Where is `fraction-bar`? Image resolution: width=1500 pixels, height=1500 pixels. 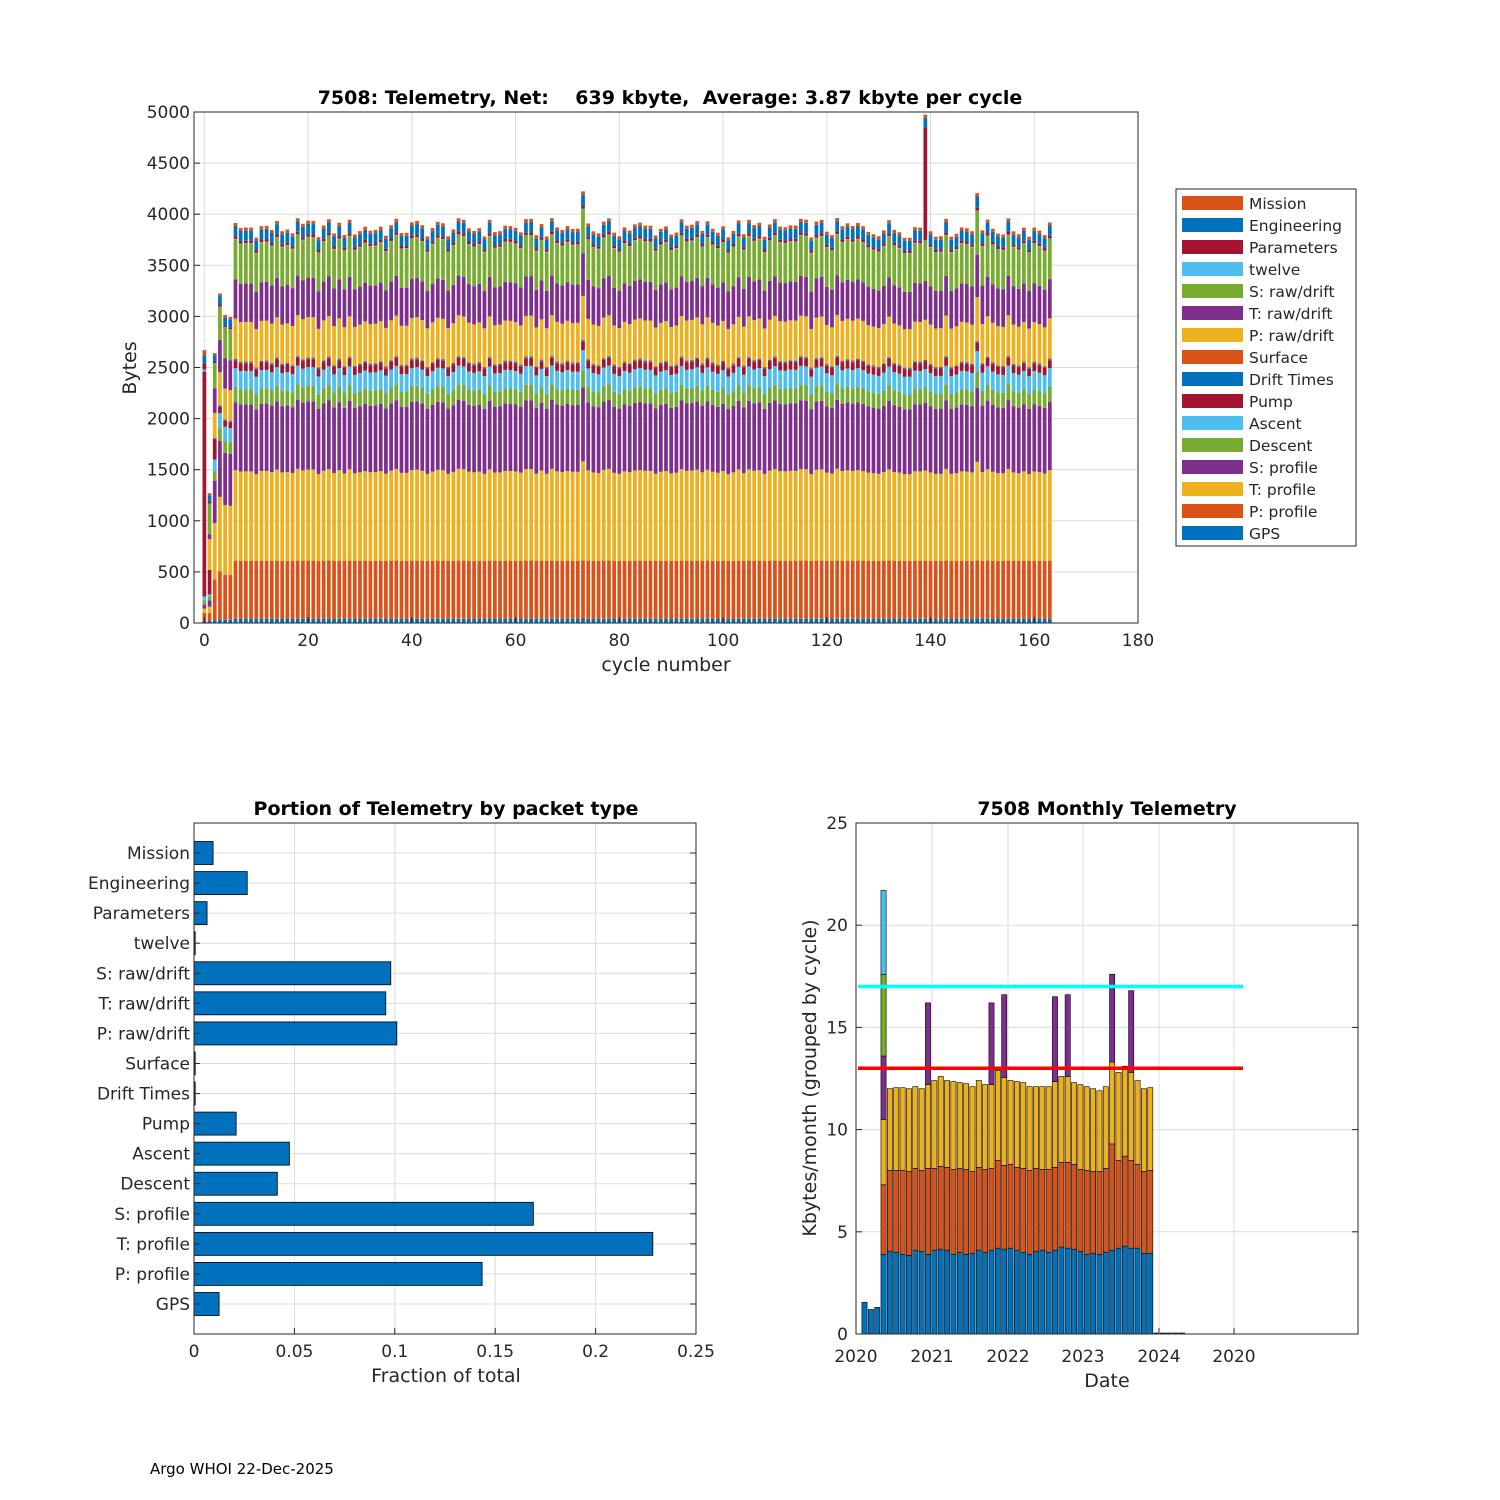
fraction-bar is located at coordinates (235, 1183).